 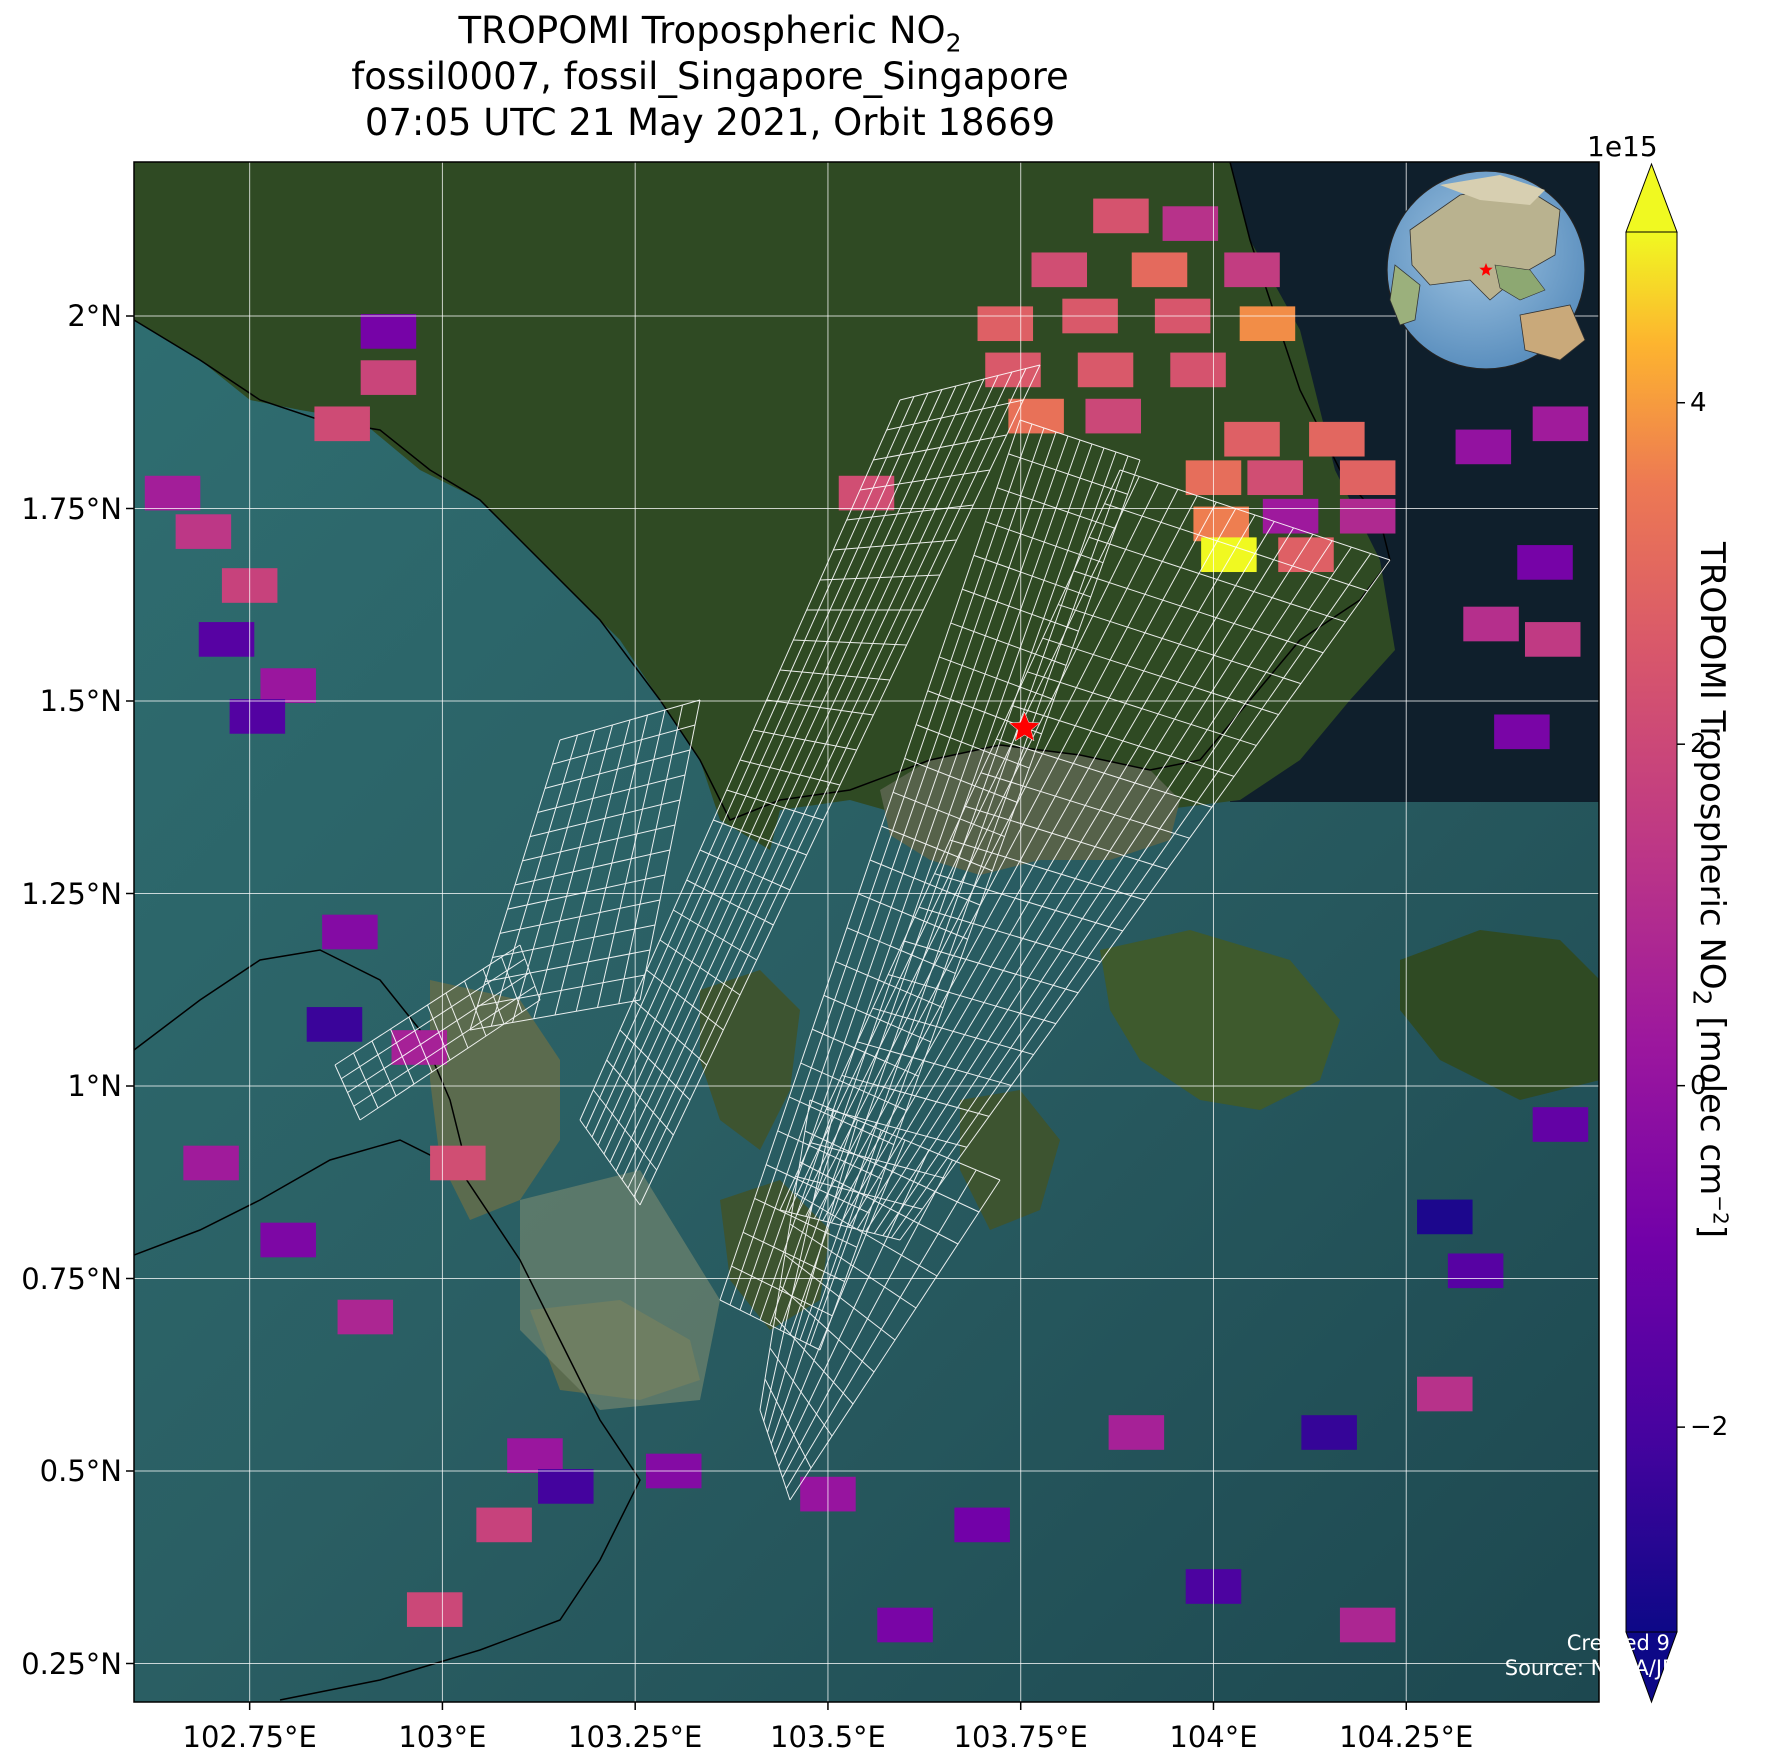 I want to click on x-tick-label: 103.75°E, so click(x=1020, y=1737).